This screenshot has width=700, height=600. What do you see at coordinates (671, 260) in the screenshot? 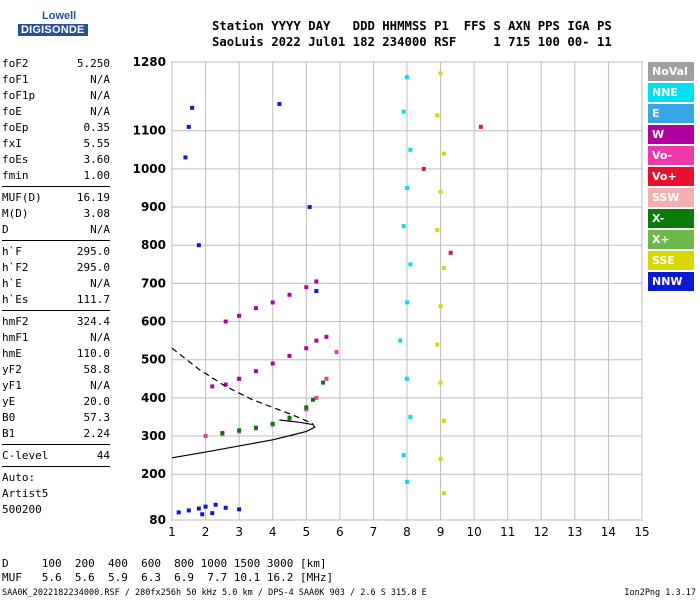
I see `legend-item: SSE` at bounding box center [671, 260].